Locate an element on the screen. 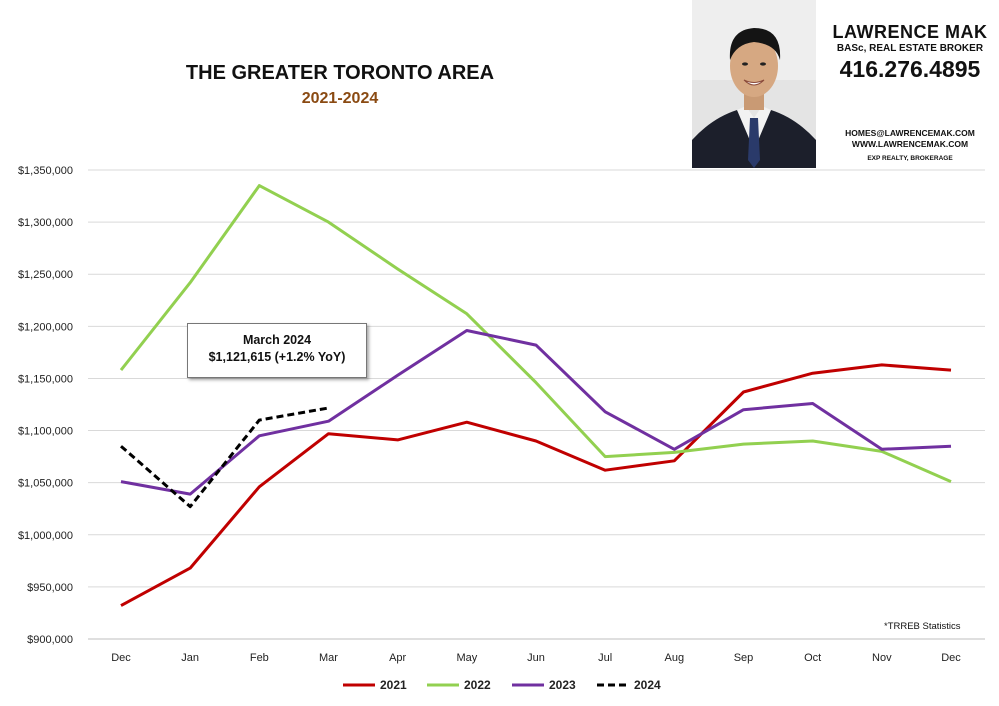 This screenshot has height=706, width=999. x-tick-label: Nov is located at coordinates (882, 658).